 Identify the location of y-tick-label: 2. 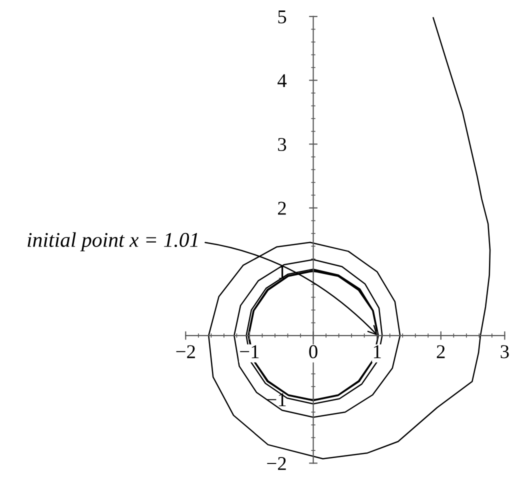
(282, 208).